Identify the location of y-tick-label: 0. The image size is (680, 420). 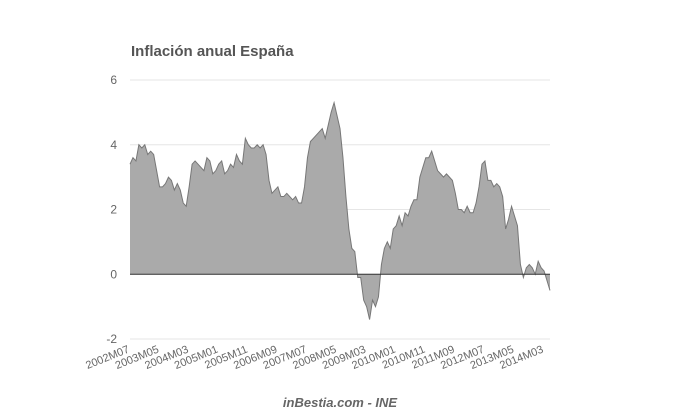
(113, 274).